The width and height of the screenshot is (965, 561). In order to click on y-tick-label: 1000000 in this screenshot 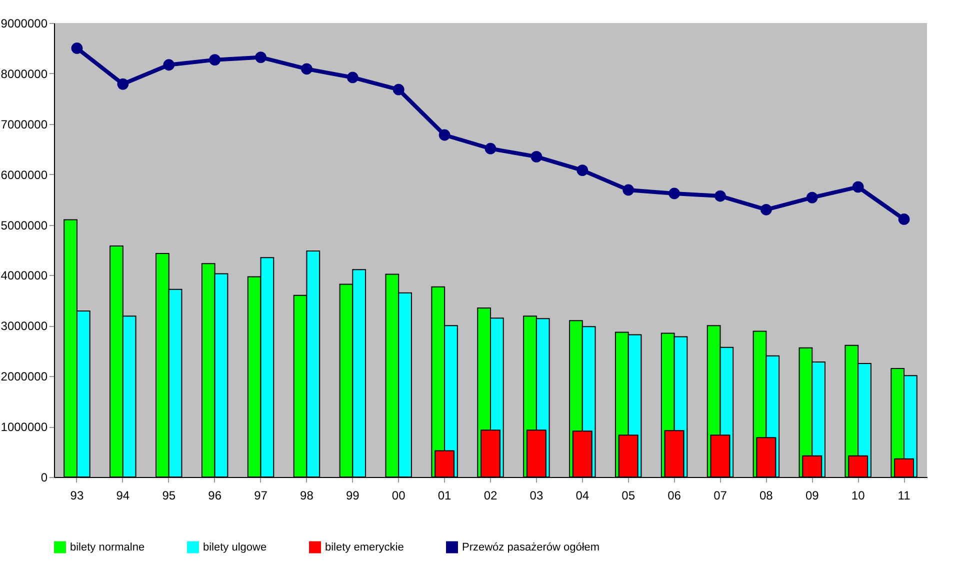, I will do `click(24, 427)`.